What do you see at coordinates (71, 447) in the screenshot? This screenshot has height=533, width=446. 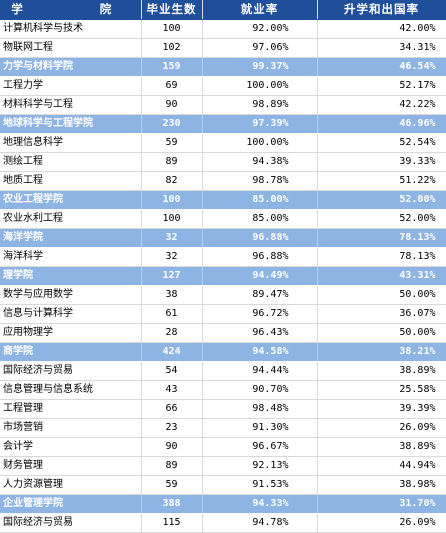 I see `cell-name: 会计学` at bounding box center [71, 447].